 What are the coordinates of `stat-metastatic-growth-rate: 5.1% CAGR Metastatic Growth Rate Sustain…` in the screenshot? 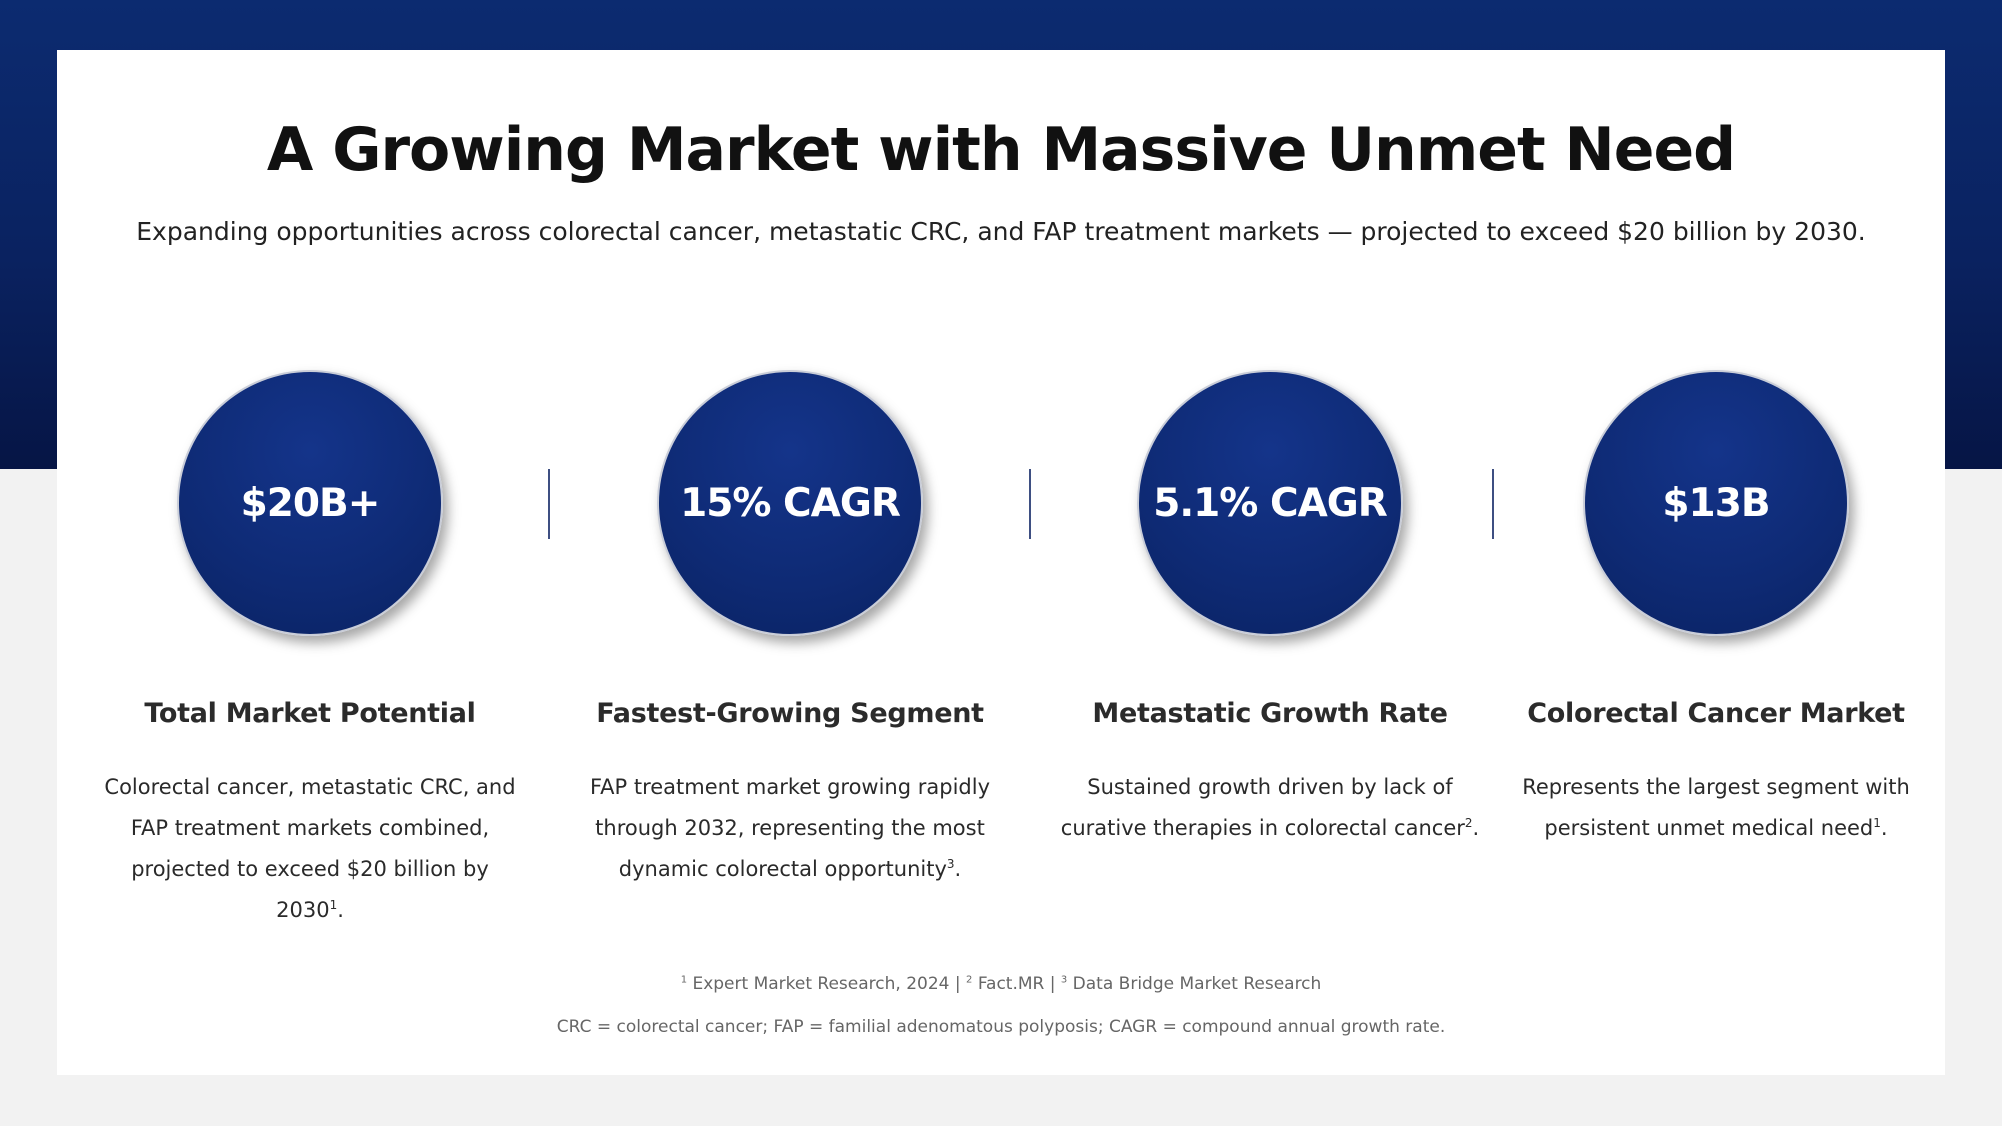 It's located at (1270, 609).